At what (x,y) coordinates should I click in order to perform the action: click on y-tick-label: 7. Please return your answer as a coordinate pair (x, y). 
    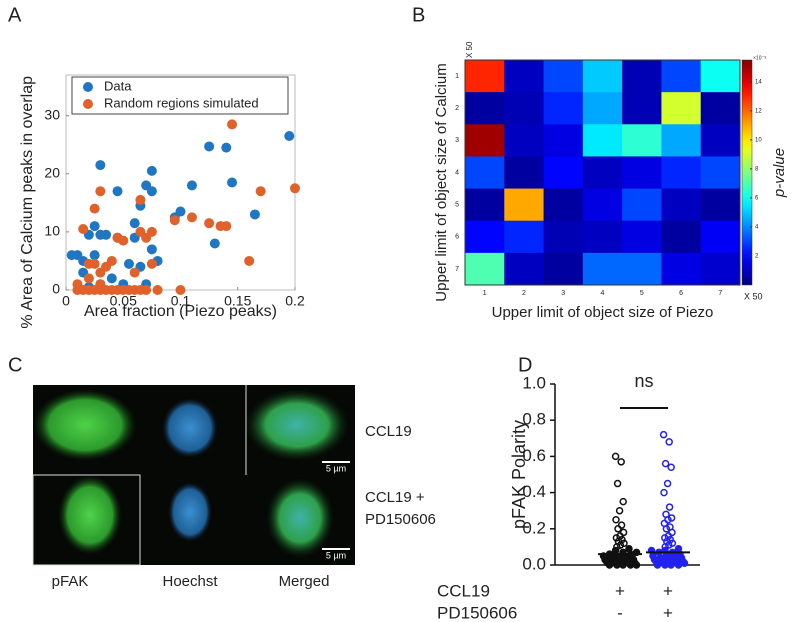
    Looking at the image, I should click on (457, 269).